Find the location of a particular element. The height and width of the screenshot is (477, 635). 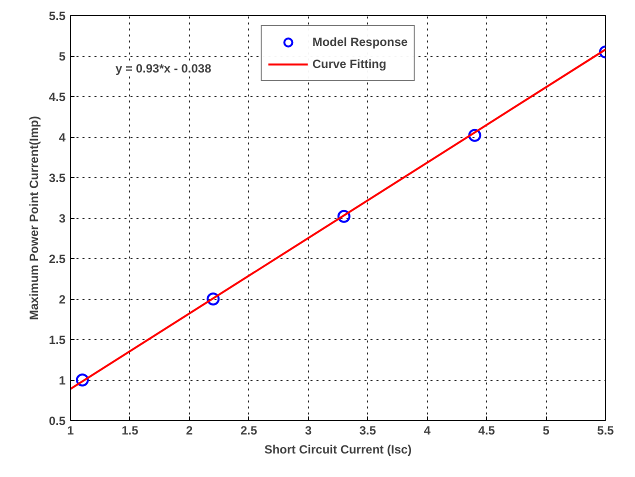

y-tick-label: 4 is located at coordinates (62, 137).